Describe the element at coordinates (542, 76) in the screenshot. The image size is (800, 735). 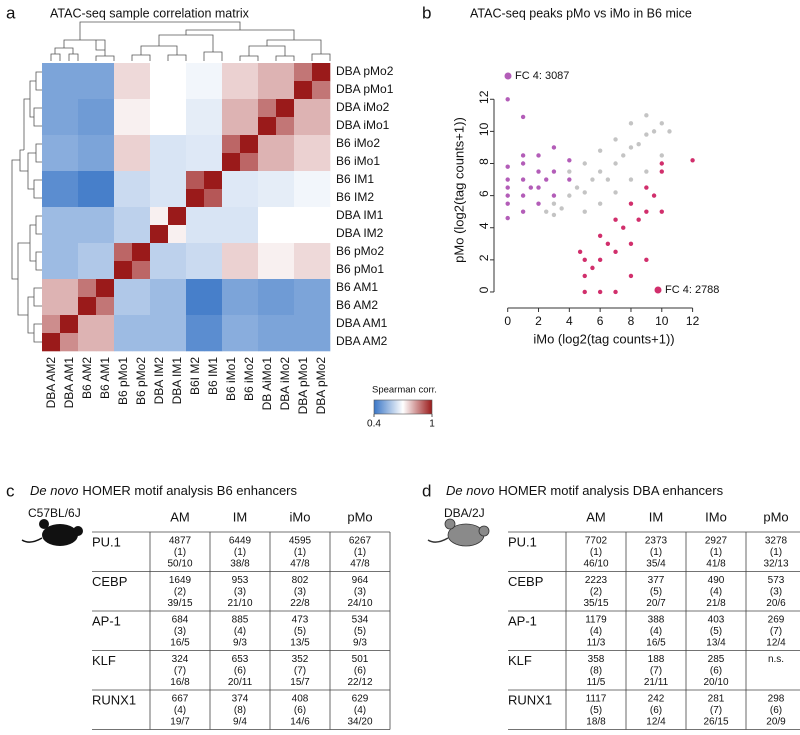
I see `legend-label: FC 4: 3087` at that location.